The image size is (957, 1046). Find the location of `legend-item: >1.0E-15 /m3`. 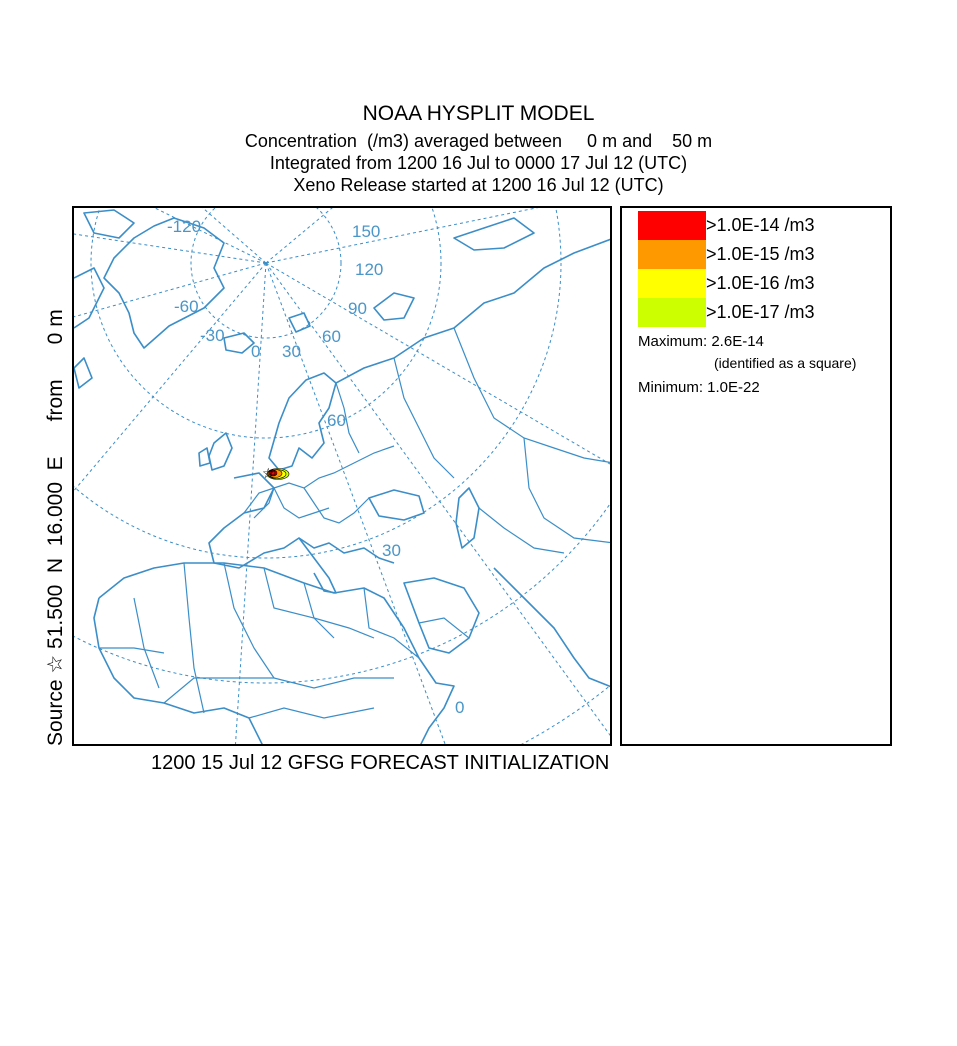

legend-item: >1.0E-15 /m3 is located at coordinates (763, 254).